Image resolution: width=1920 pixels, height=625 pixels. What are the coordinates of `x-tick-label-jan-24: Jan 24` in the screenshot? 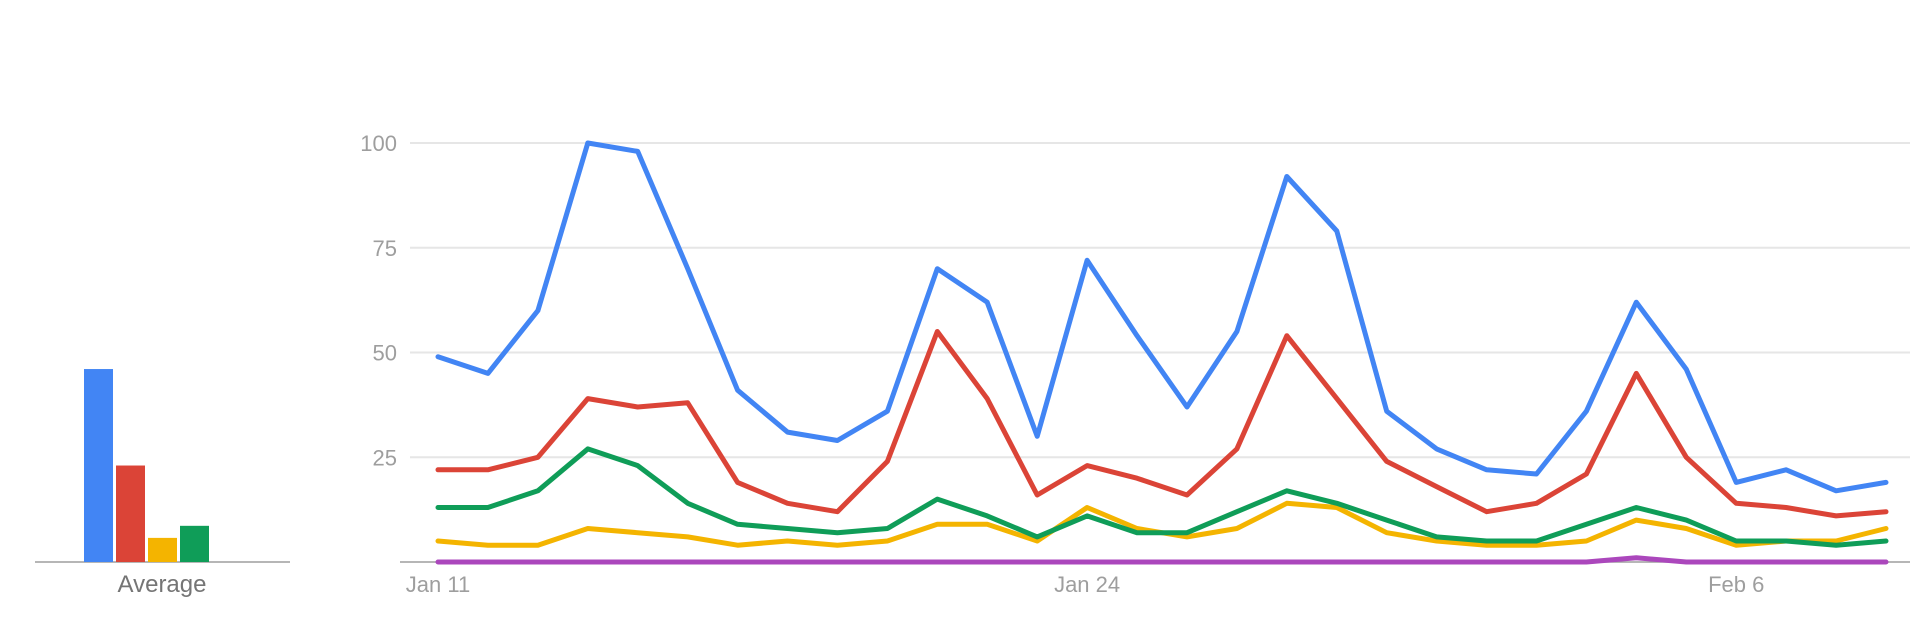 It's located at (1087, 584).